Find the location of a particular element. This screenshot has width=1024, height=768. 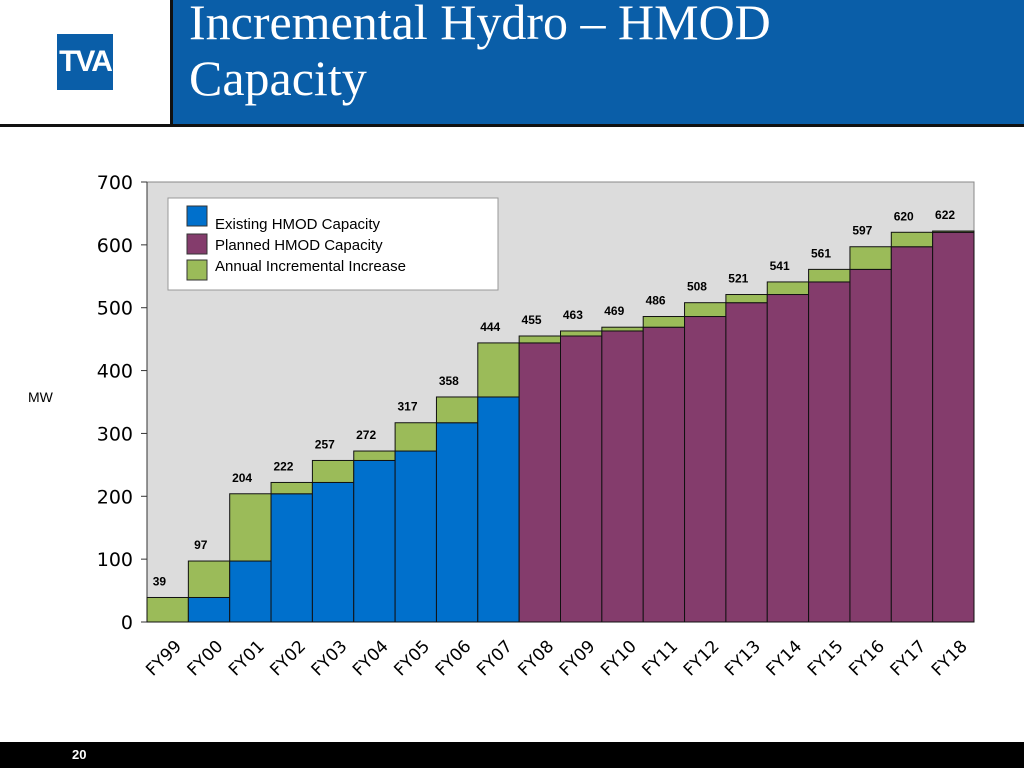

x-tick-label: FY17 is located at coordinates (909, 659).